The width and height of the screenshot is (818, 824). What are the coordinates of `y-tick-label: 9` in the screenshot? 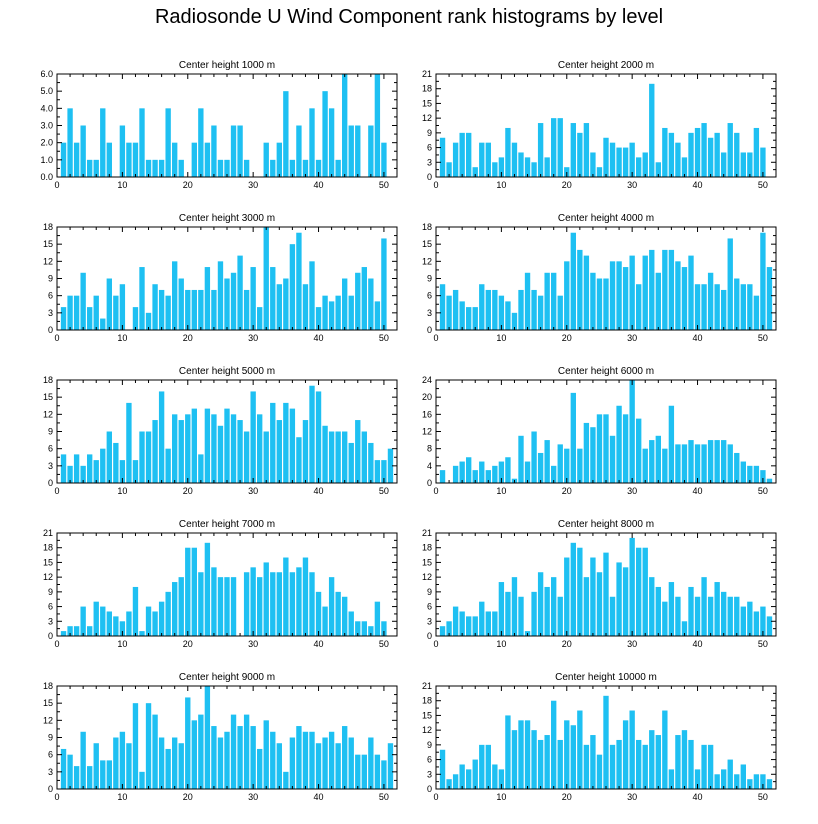 It's located at (50, 738).